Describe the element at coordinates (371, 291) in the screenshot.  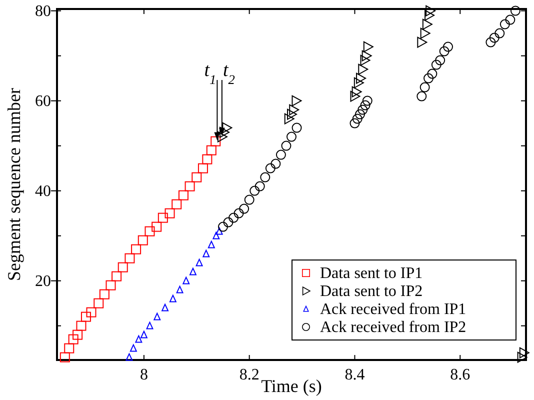
I see `legend-label: Data sent to IP2` at that location.